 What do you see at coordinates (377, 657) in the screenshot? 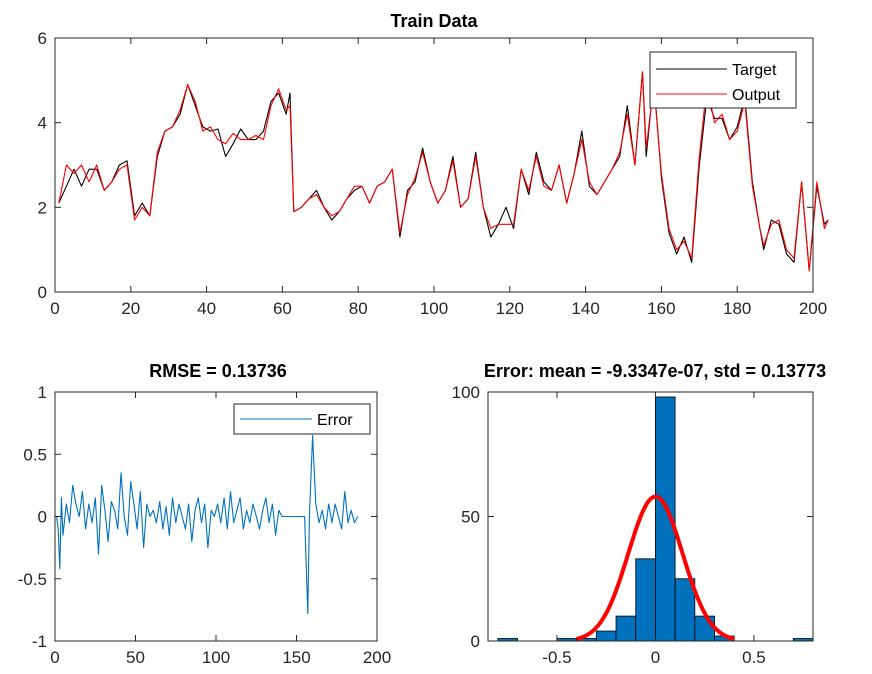
I see `error-xtick-label: 200` at bounding box center [377, 657].